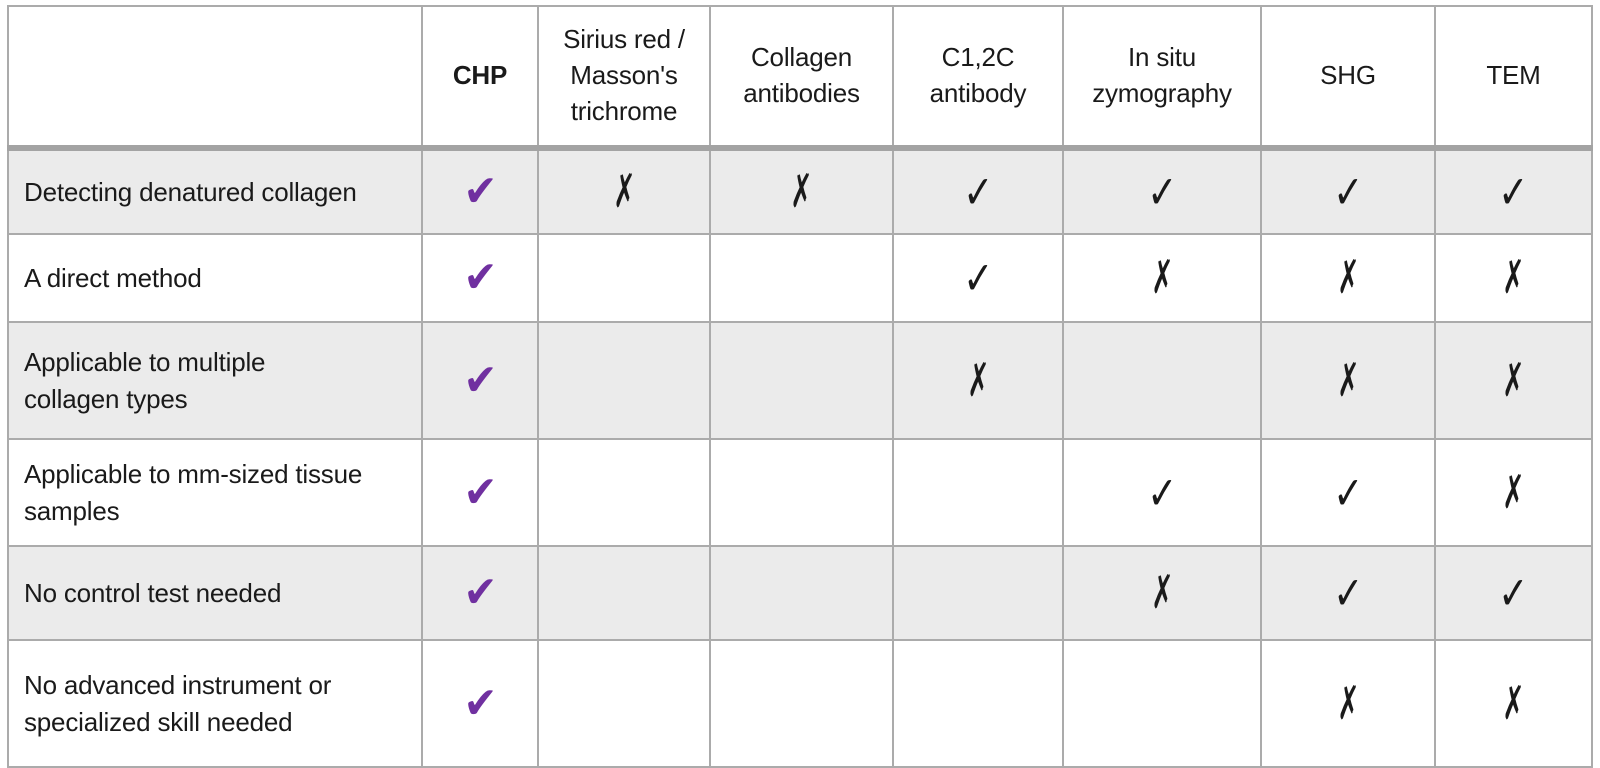 The width and height of the screenshot is (1600, 768). What do you see at coordinates (215, 593) in the screenshot?
I see `row-label: No control test needed` at bounding box center [215, 593].